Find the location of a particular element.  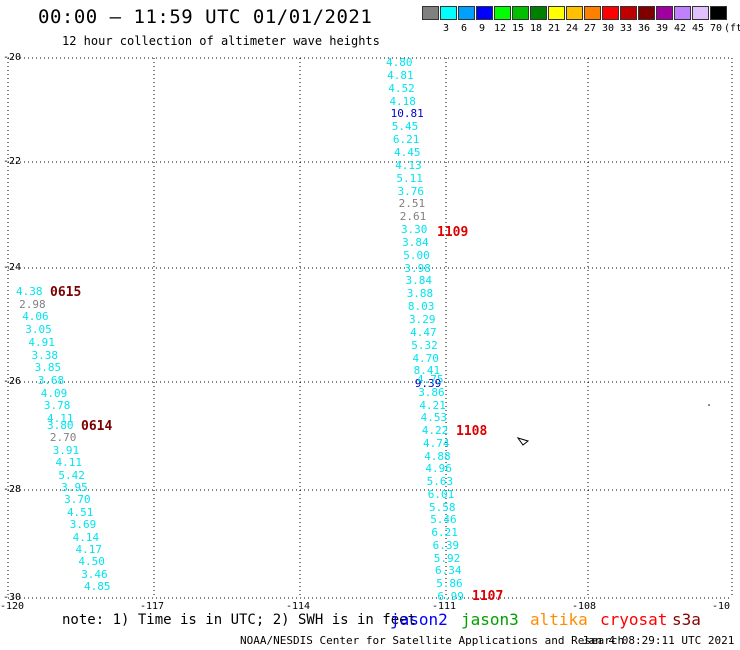

wave-height-value: 4.74 is located at coordinates (436, 443).